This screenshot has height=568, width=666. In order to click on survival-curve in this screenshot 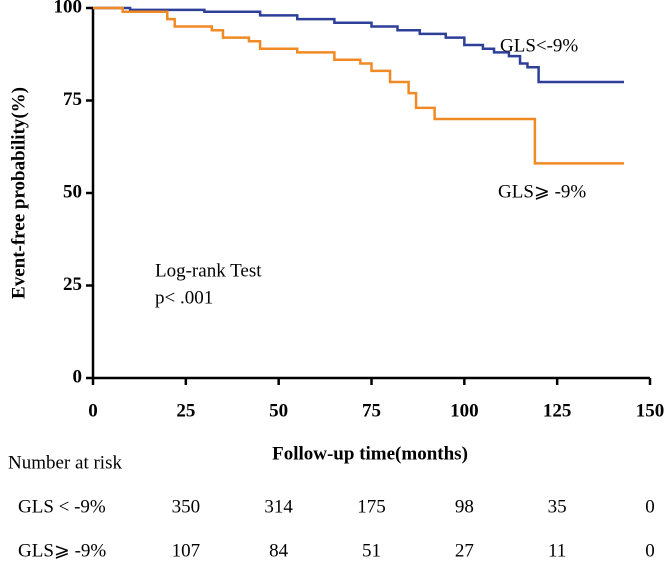, I will do `click(359, 45)`.